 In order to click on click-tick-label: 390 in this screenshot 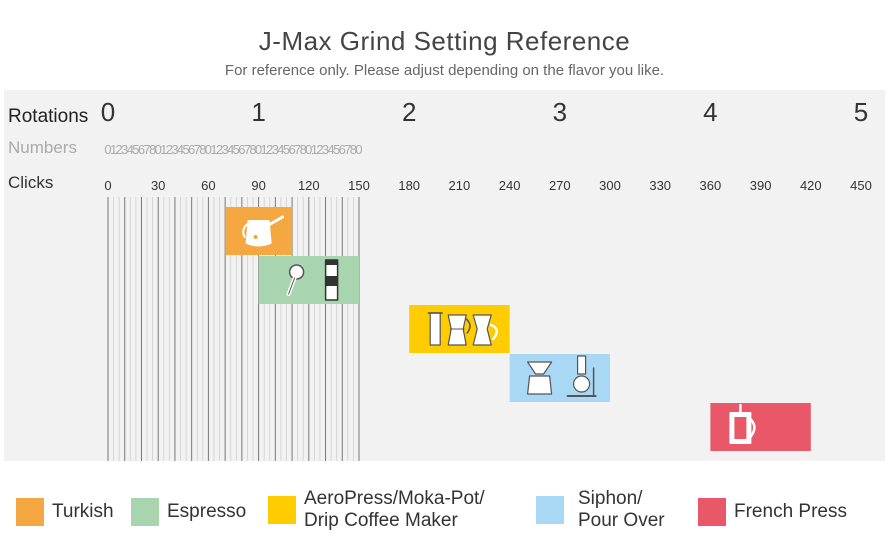, I will do `click(761, 185)`.